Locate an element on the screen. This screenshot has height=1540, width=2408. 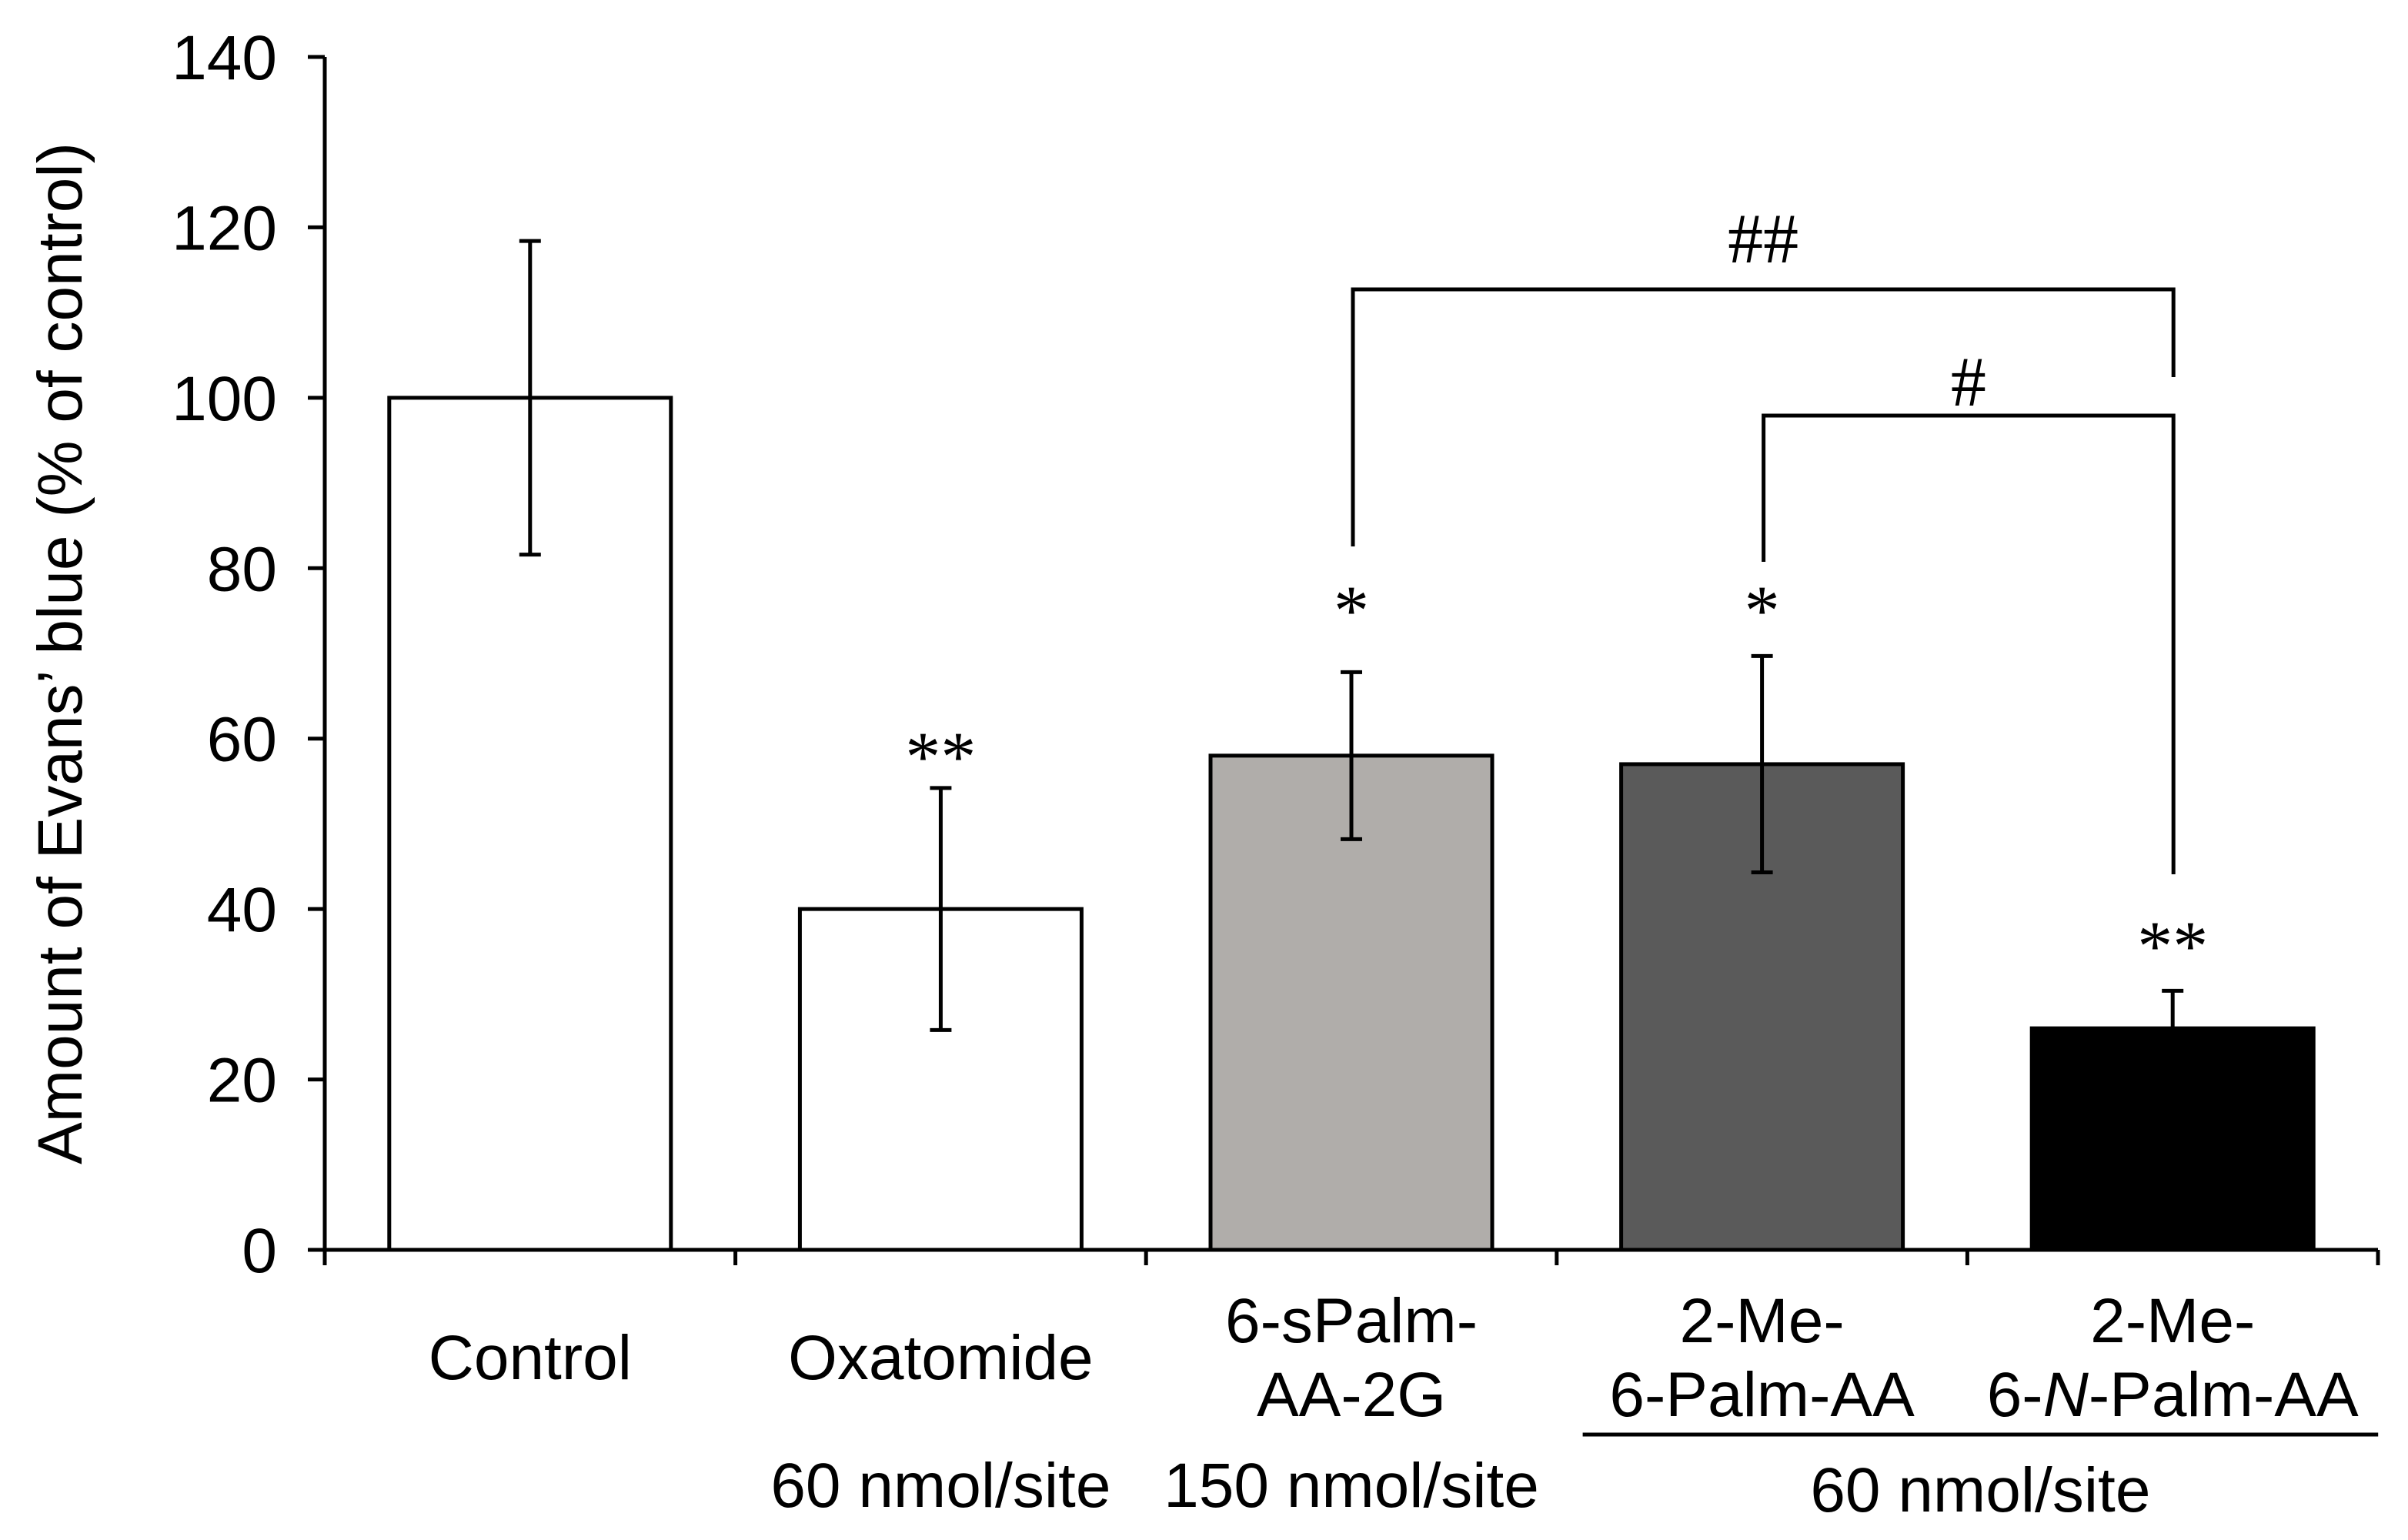
x-category-label-4-seg-1: N is located at coordinates (2066, 1395).